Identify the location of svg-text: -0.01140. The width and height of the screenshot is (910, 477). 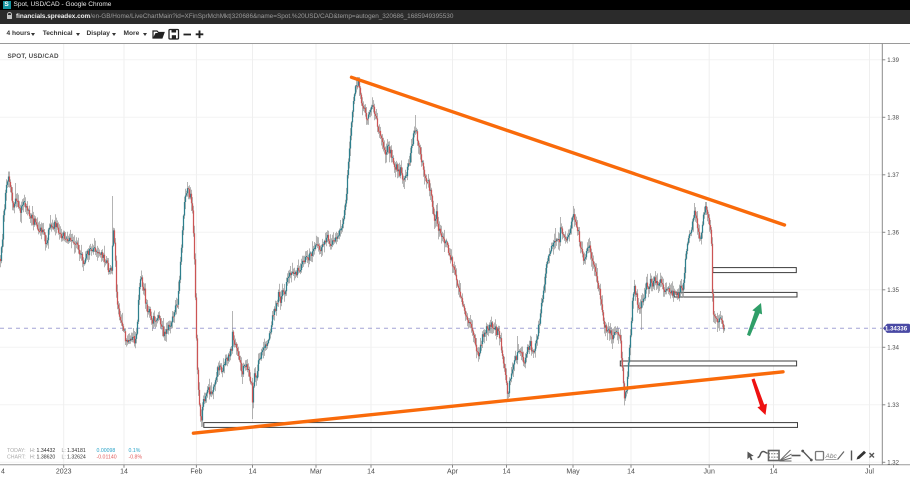
(107, 458).